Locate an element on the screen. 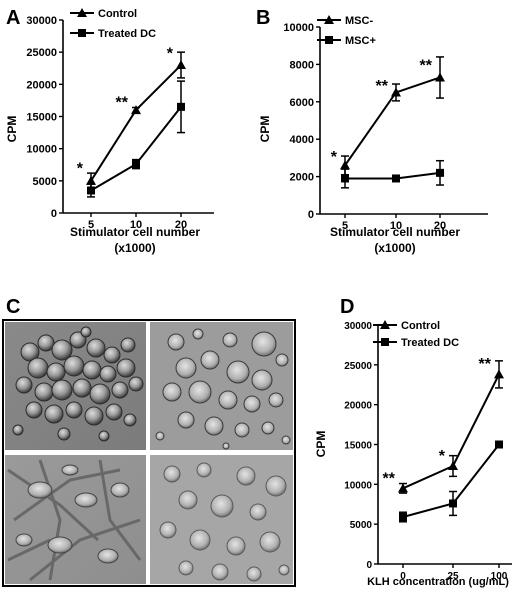  chart-b-ytick-label: 6000 is located at coordinates (302, 103).